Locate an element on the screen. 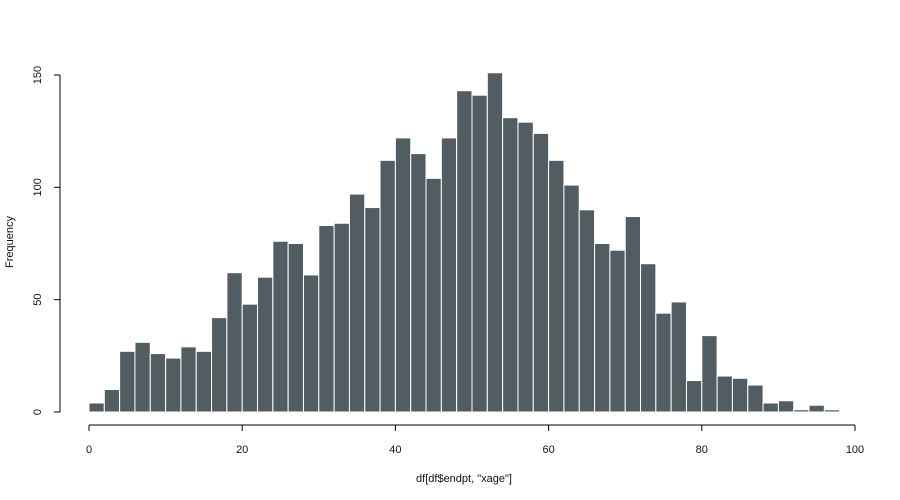 Image resolution: width=900 pixels, height=500 pixels. x-tick-label: 80 is located at coordinates (702, 450).